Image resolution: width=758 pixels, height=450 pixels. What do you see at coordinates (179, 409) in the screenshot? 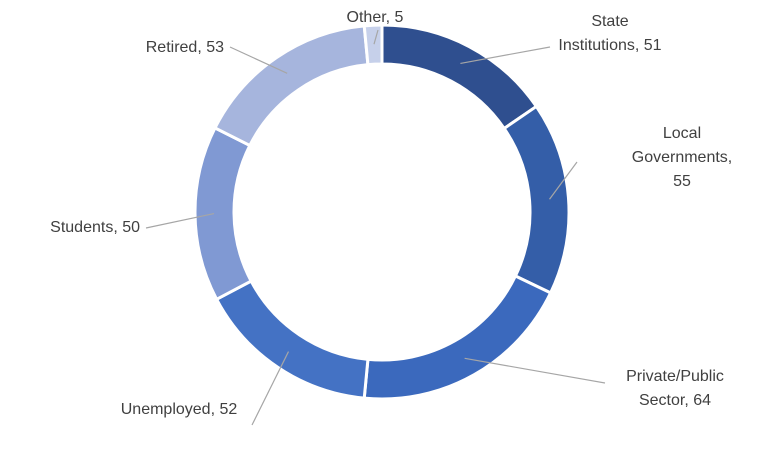
I see `data-label: Unemployed, 52` at bounding box center [179, 409].